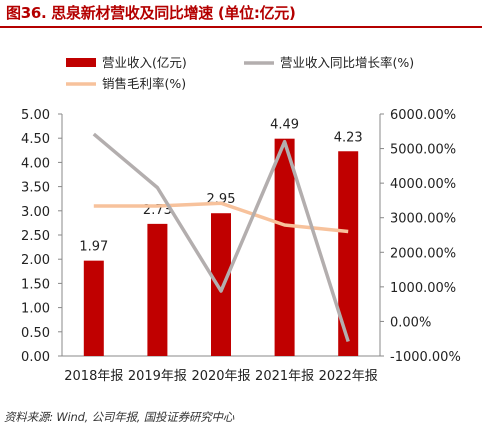  Describe the element at coordinates (347, 62) in the screenshot. I see `legend-label-growth: 营业收入同比增长率(%)` at that location.